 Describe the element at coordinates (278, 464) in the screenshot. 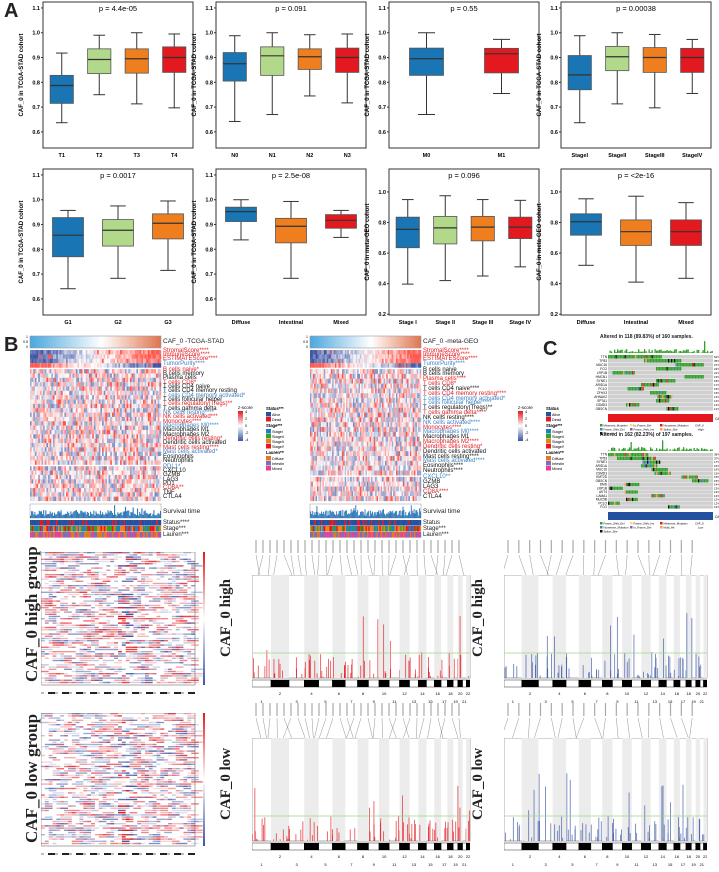

I see `legend-item: Intestinal` at that location.